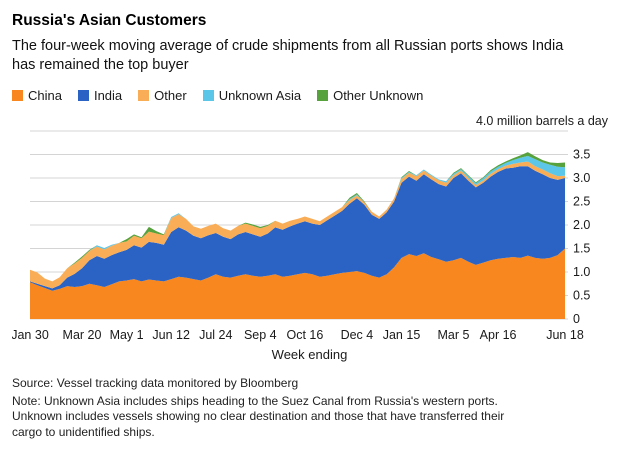 The width and height of the screenshot is (635, 458). I want to click on svg-text: Jul 24, so click(215, 335).